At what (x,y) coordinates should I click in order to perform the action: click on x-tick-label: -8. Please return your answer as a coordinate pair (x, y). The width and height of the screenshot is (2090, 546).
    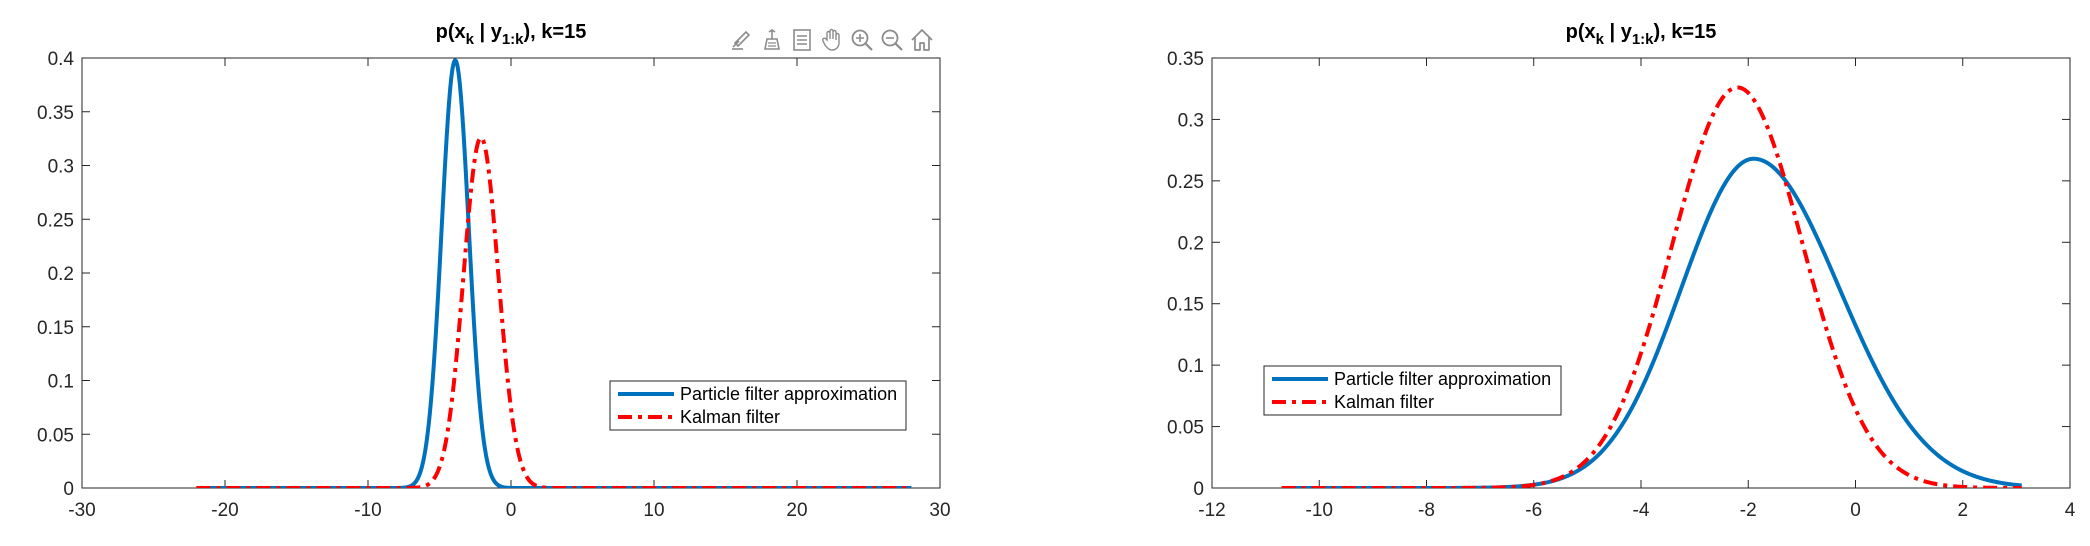
    Looking at the image, I should click on (1426, 510).